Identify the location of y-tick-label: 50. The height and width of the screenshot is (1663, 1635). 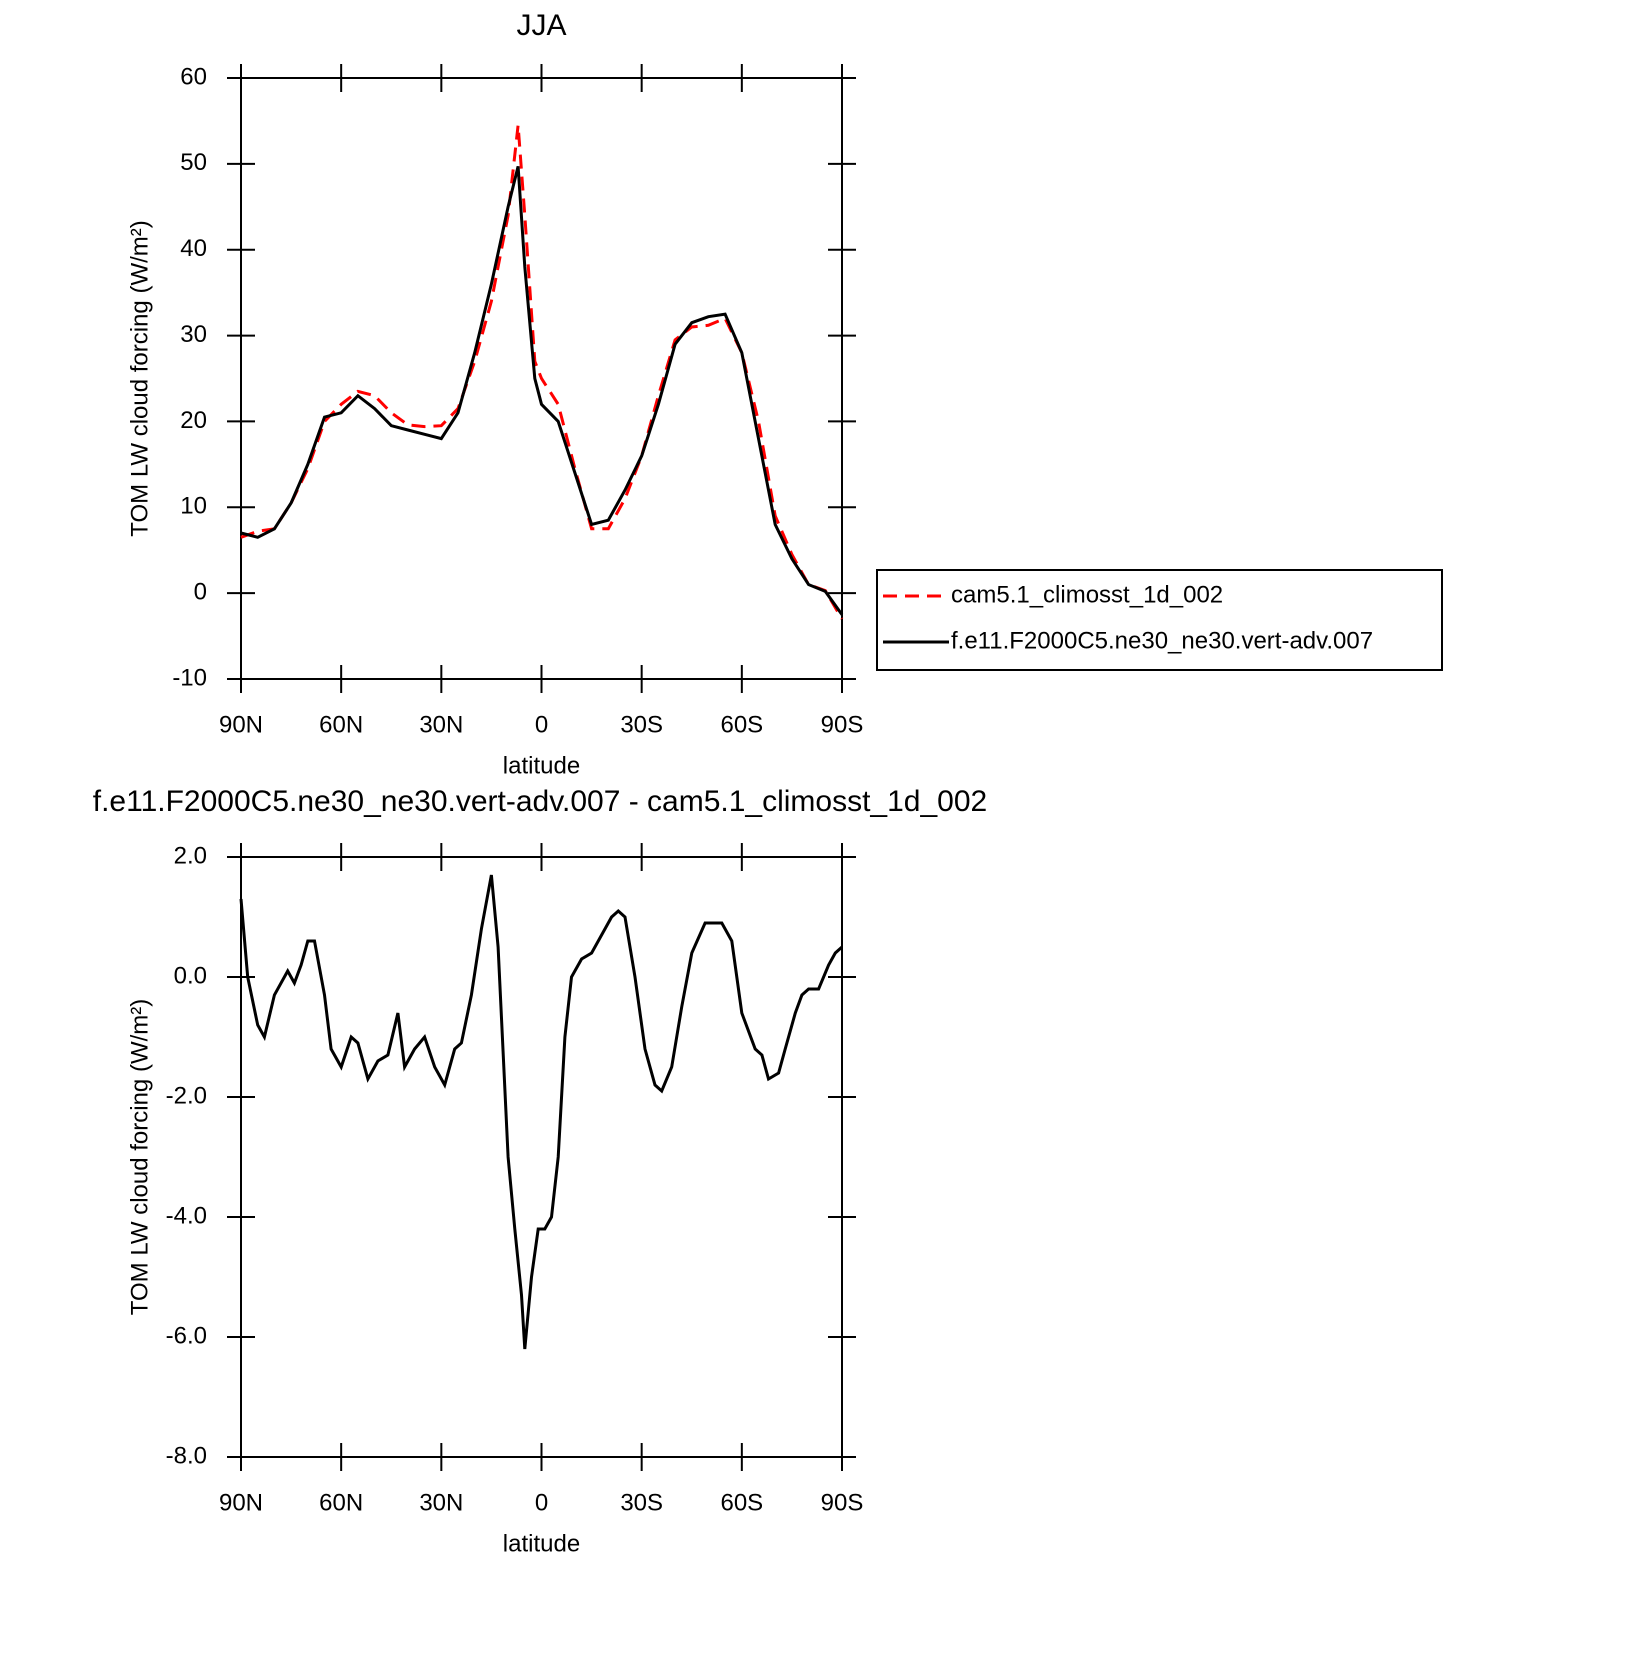
(193, 162).